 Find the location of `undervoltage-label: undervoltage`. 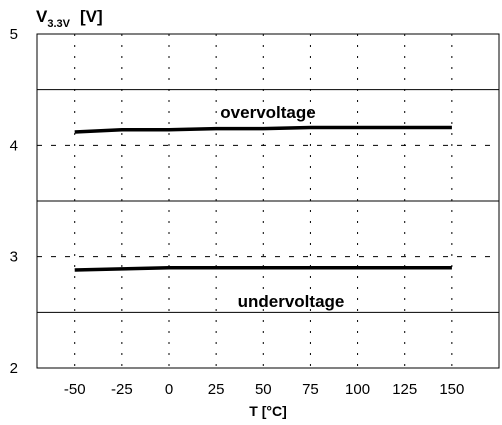

undervoltage-label: undervoltage is located at coordinates (291, 301).